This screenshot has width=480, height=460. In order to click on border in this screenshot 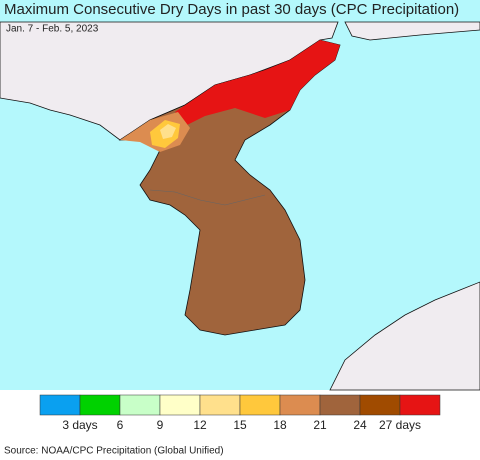, I will do `click(207, 197)`.